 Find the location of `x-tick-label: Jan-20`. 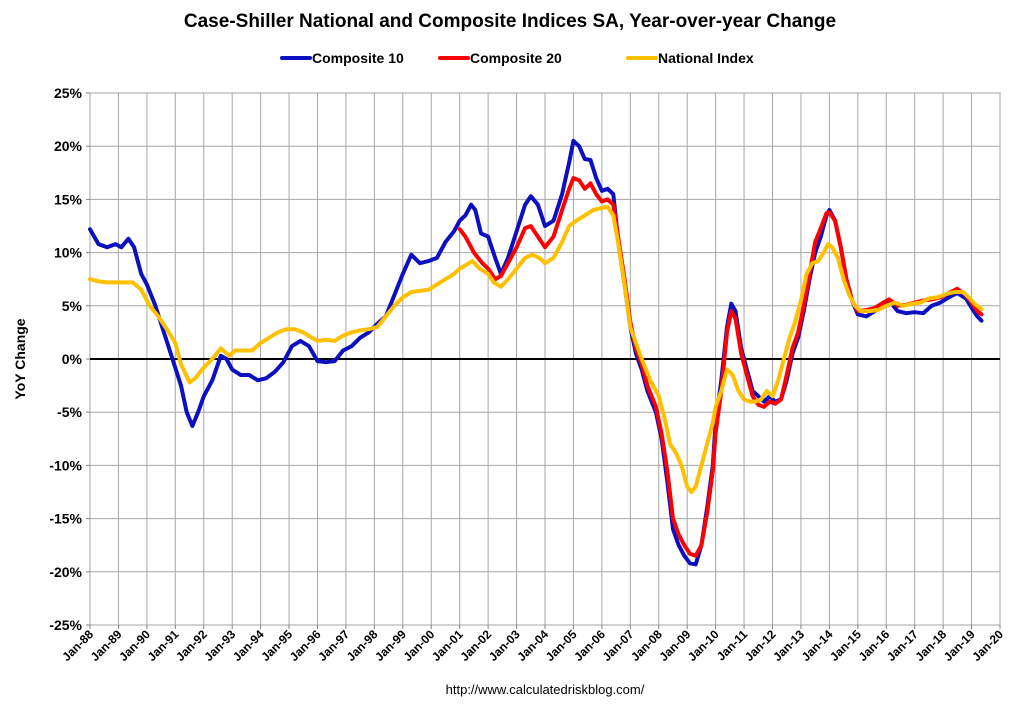

x-tick-label: Jan-20 is located at coordinates (987, 645).